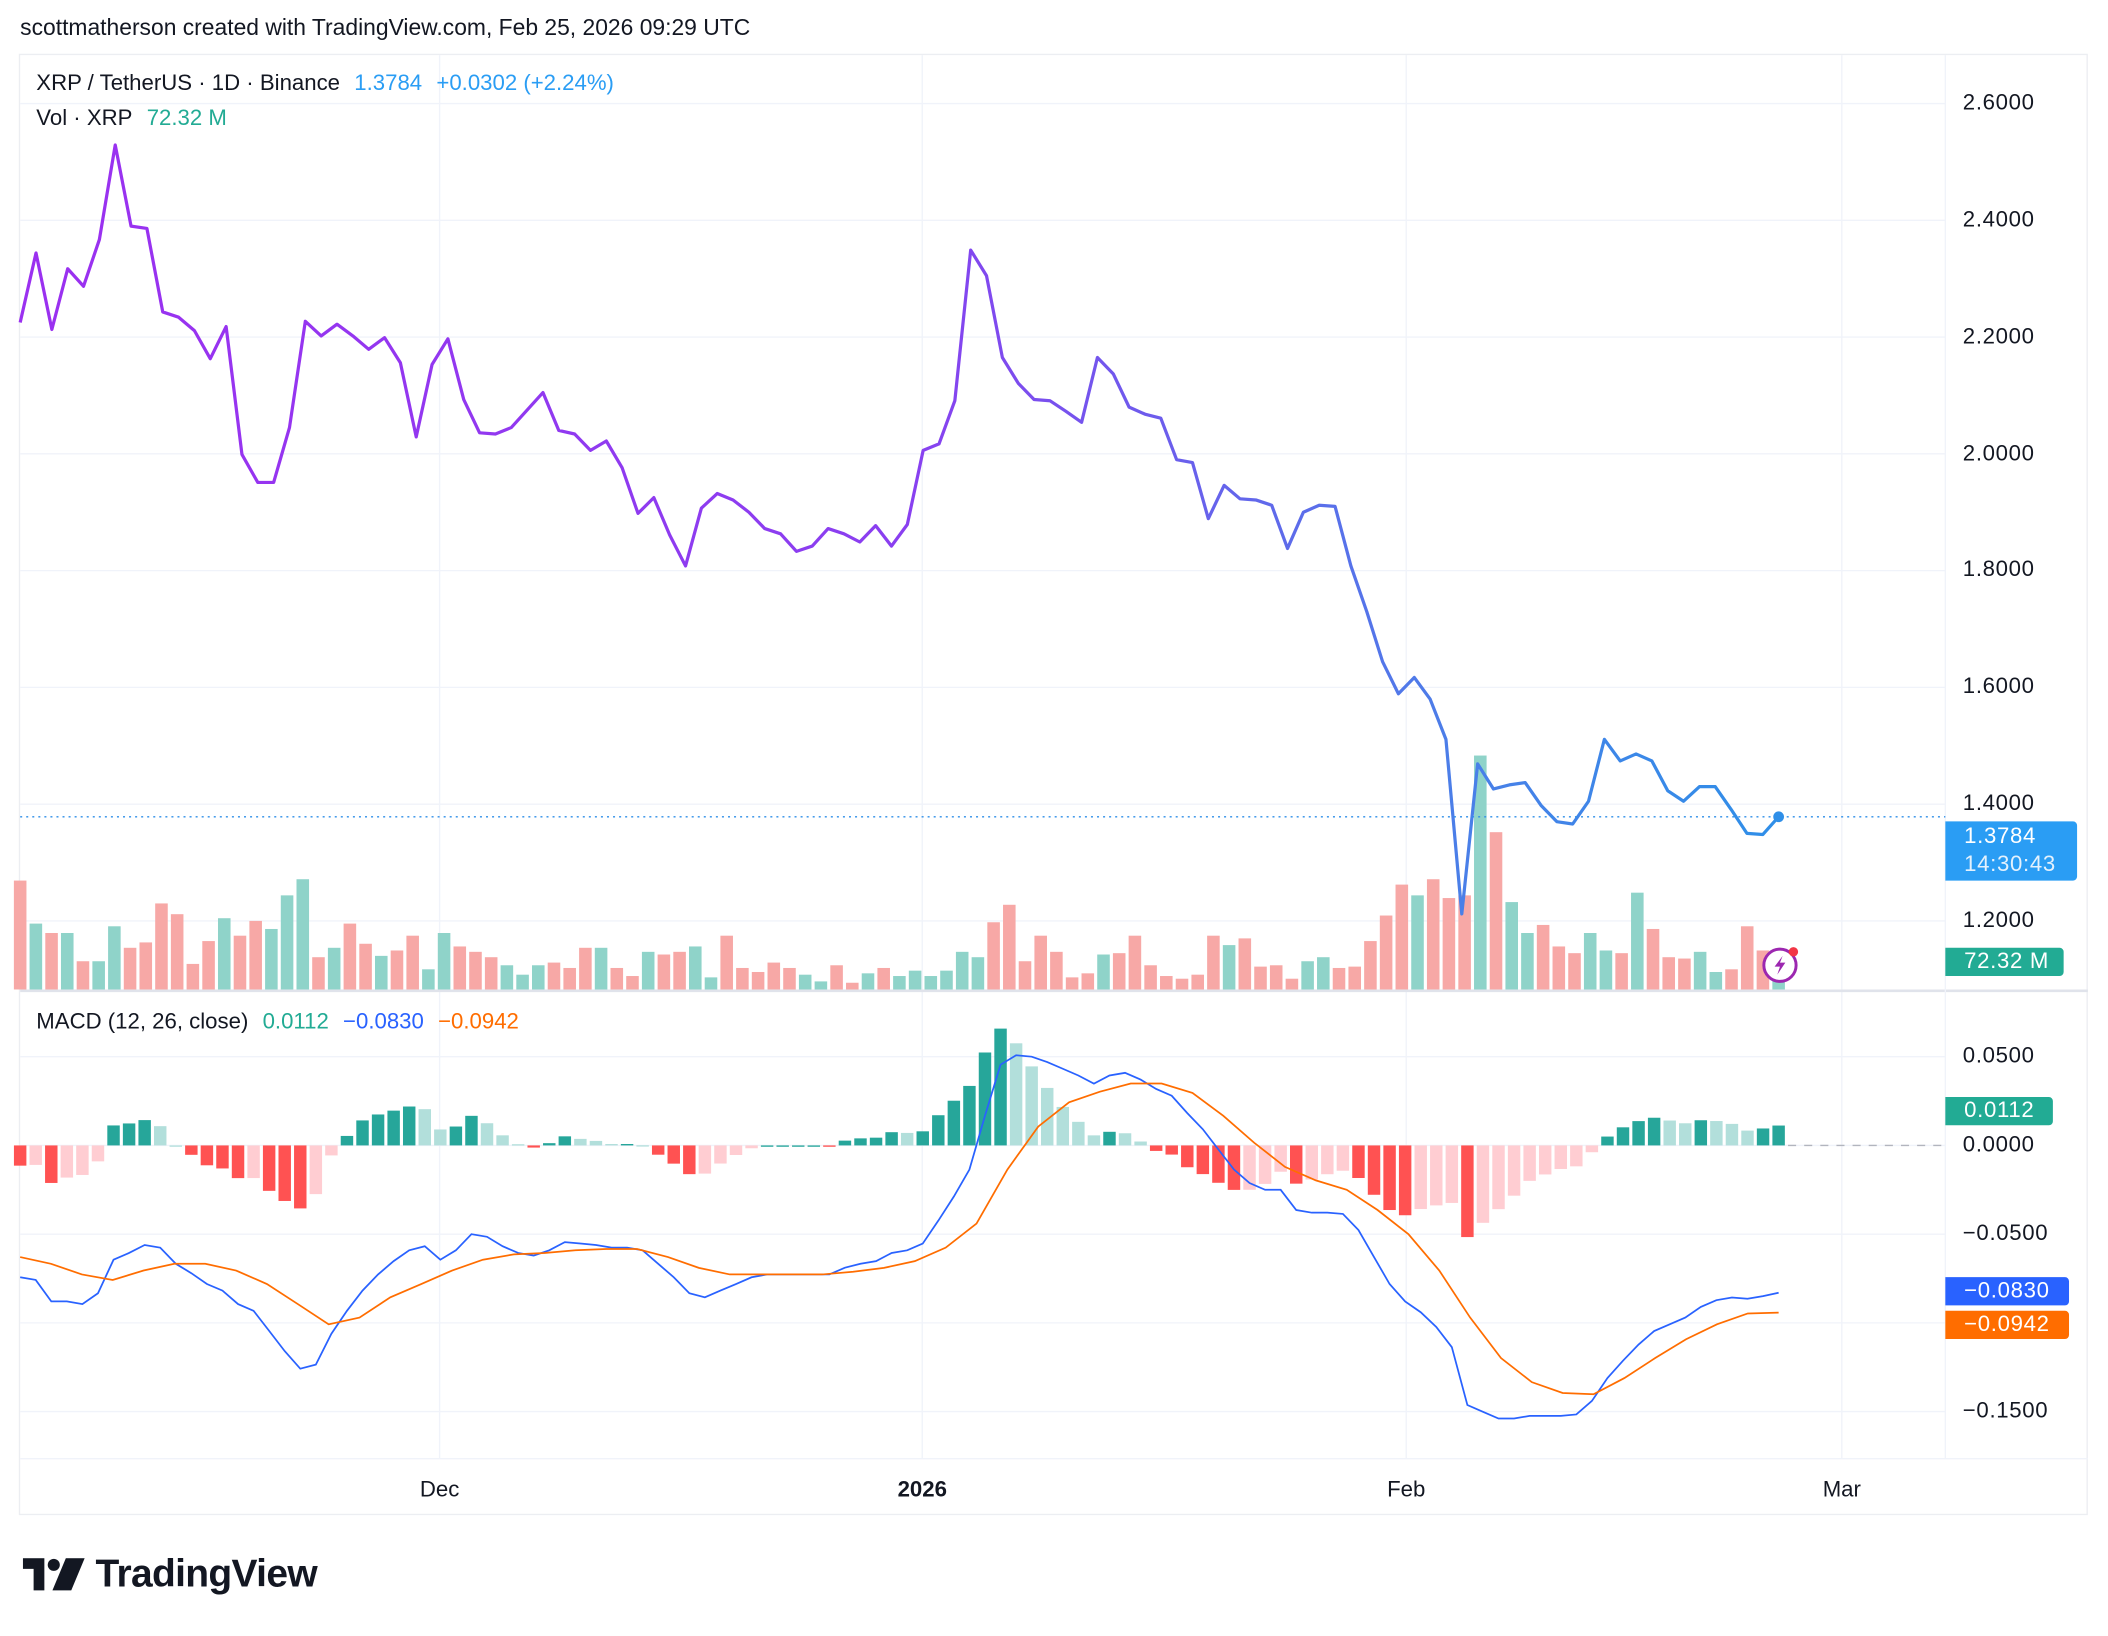 Image resolution: width=2108 pixels, height=1636 pixels. What do you see at coordinates (142, 1021) in the screenshot?
I see `macd-label: MACD (12, 26, close)` at bounding box center [142, 1021].